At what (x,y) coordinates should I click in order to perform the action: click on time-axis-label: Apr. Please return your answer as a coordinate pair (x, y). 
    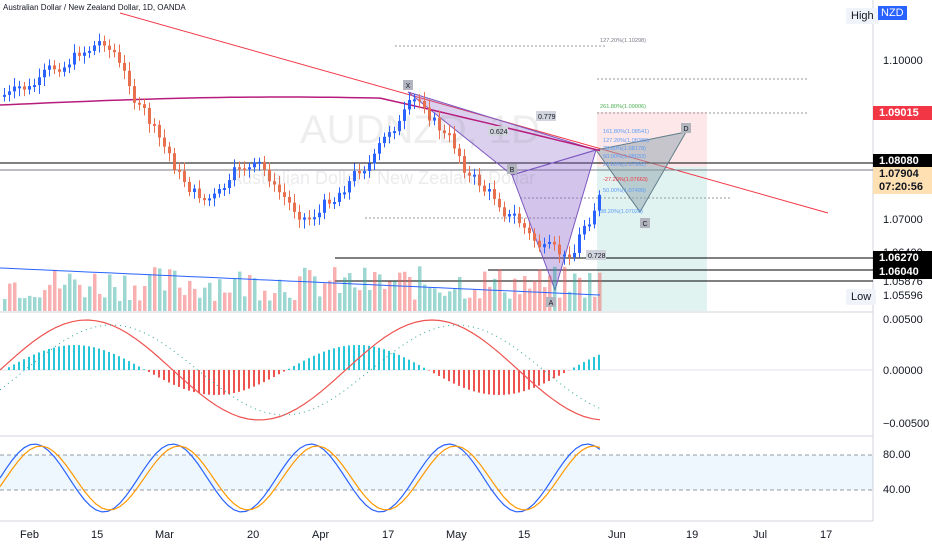
    Looking at the image, I should click on (321, 535).